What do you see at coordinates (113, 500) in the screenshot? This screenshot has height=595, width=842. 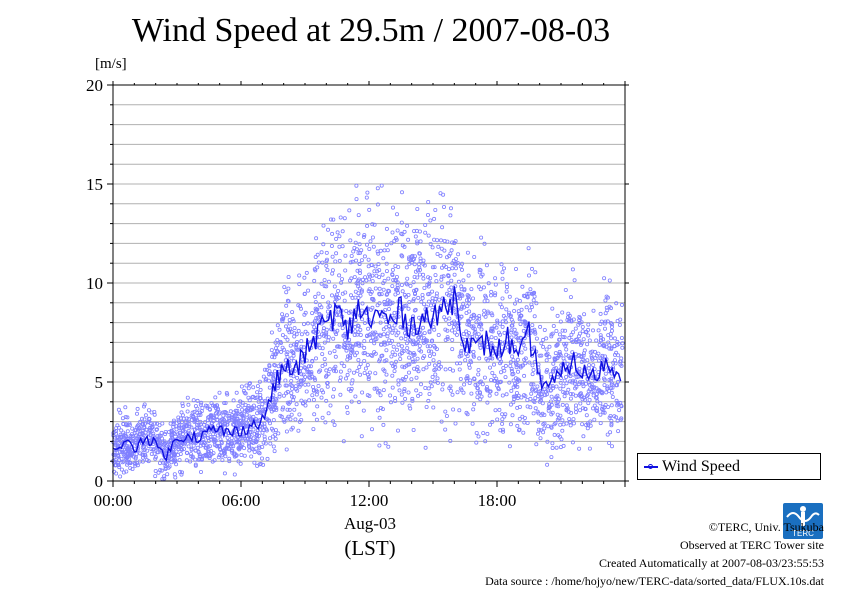 I see `x-tick-label: 00:00` at bounding box center [113, 500].